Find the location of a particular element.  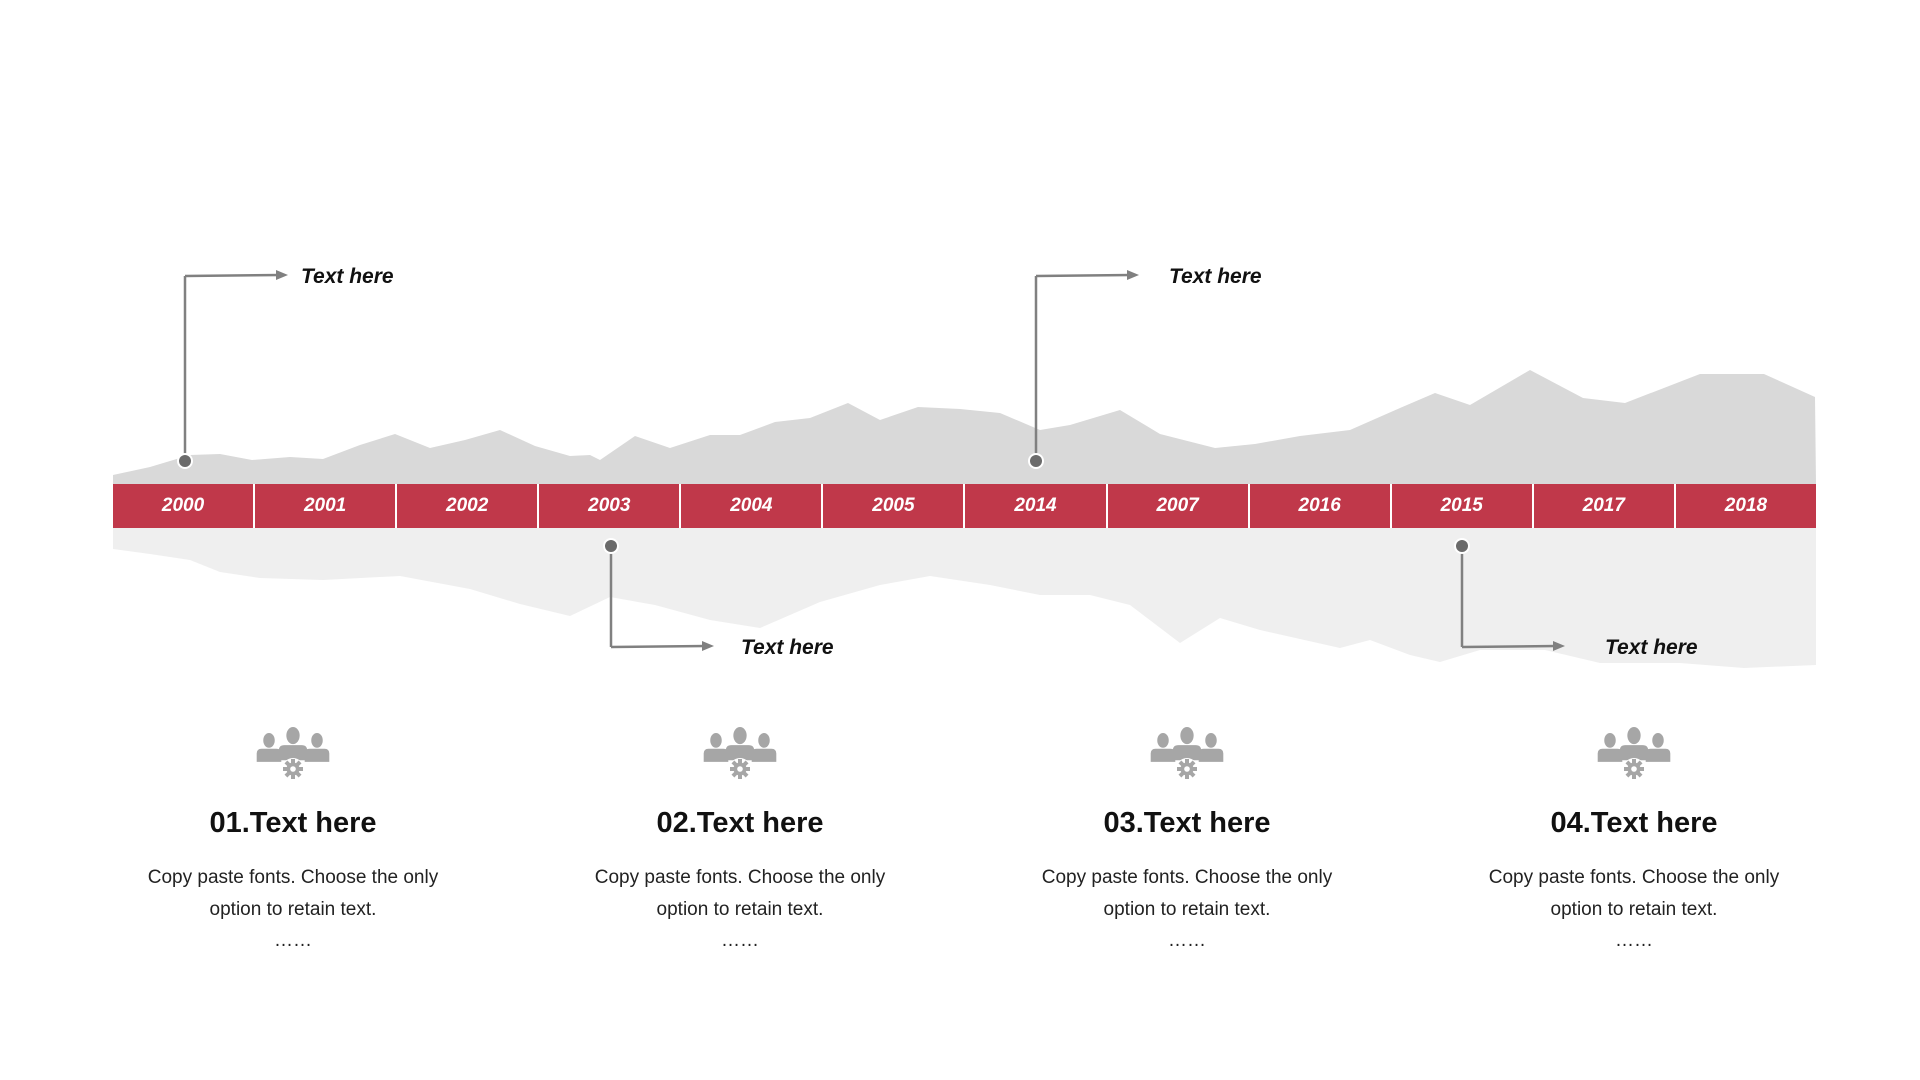

column-title: 02.Text here is located at coordinates (740, 823).